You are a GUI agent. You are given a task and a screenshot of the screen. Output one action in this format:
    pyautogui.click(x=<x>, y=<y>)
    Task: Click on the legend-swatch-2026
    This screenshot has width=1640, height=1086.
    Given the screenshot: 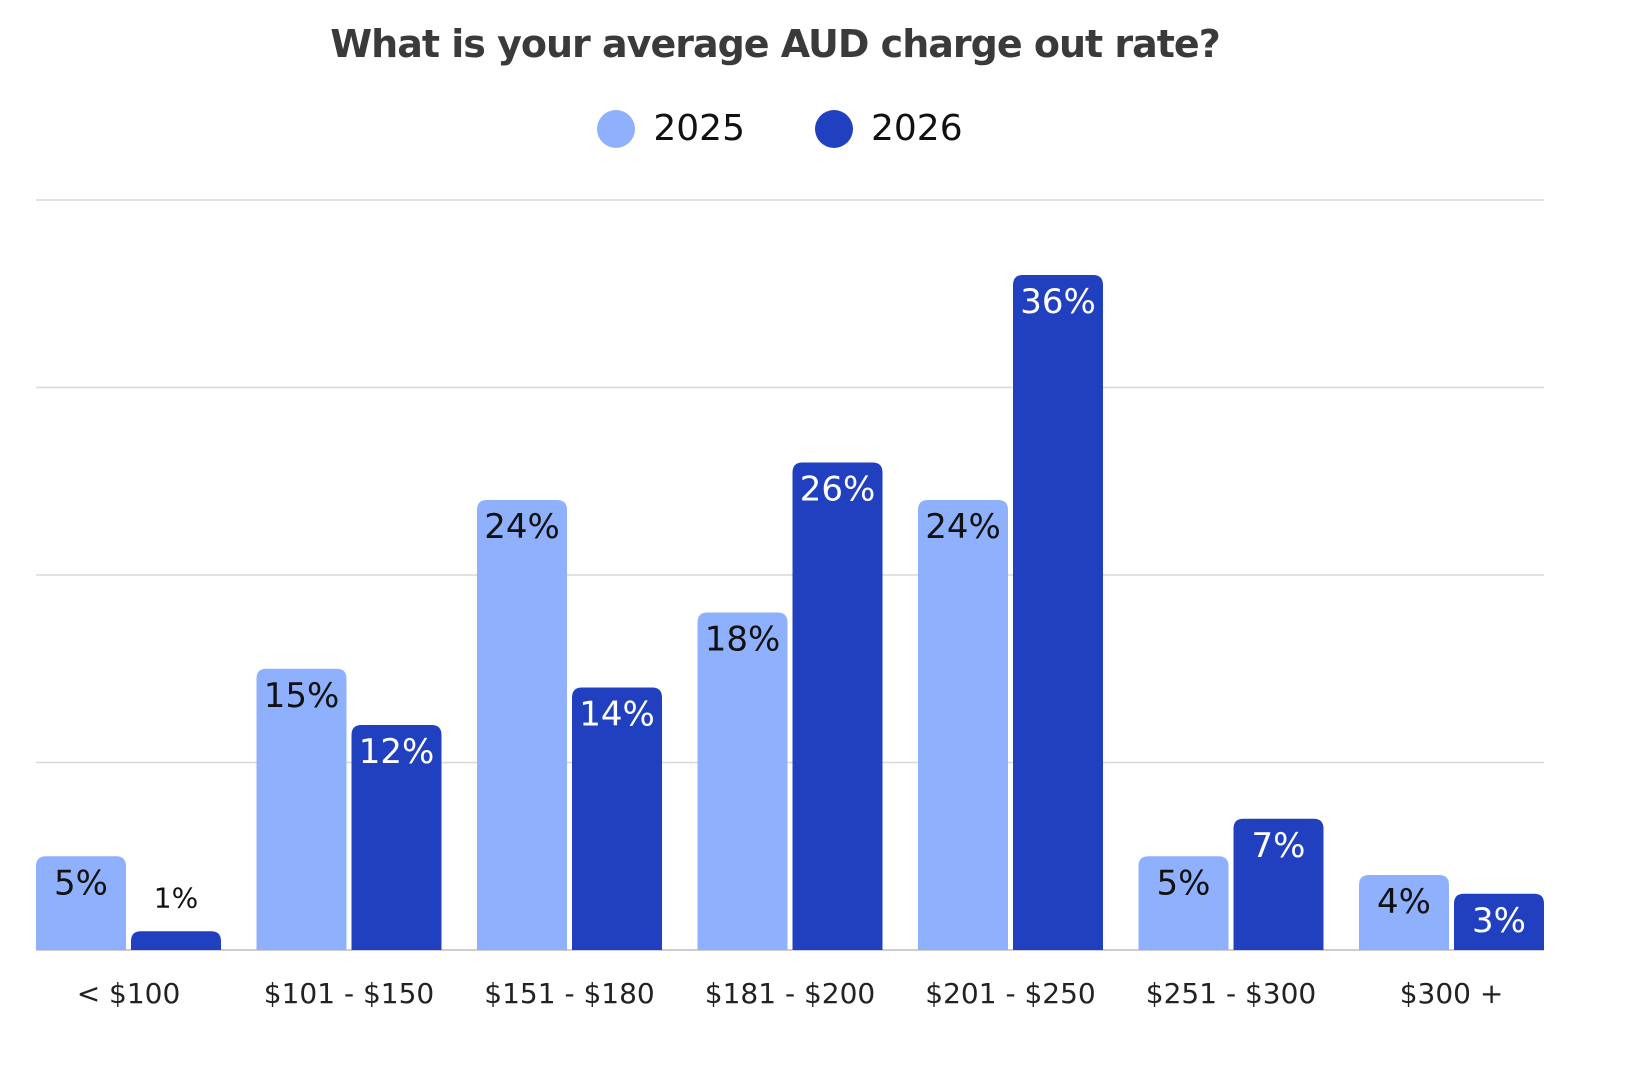 What is the action you would take?
    pyautogui.click(x=834, y=128)
    